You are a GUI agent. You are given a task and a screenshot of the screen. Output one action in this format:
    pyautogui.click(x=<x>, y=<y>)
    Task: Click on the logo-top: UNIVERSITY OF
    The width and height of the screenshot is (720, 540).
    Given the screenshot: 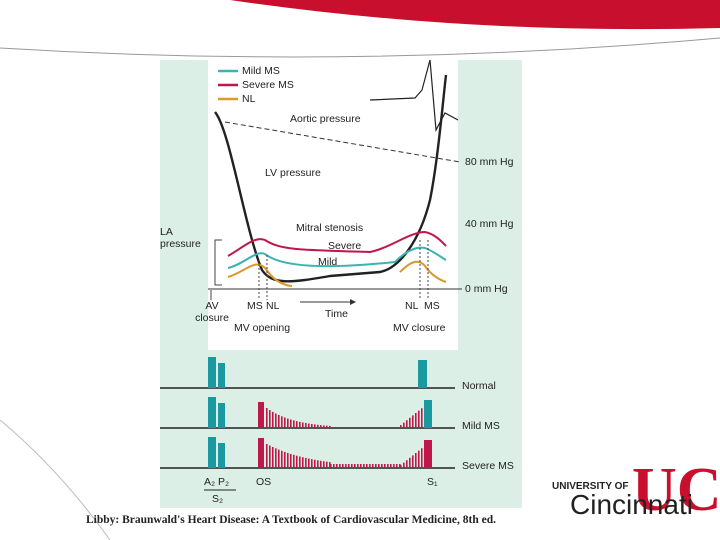 What is the action you would take?
    pyautogui.click(x=590, y=486)
    